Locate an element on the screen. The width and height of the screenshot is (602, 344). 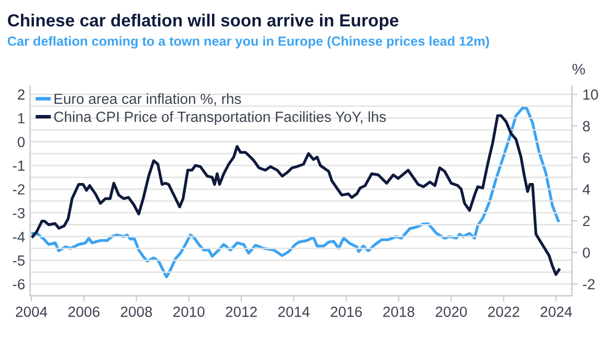
y-tick-label: -3 is located at coordinates (18, 213).